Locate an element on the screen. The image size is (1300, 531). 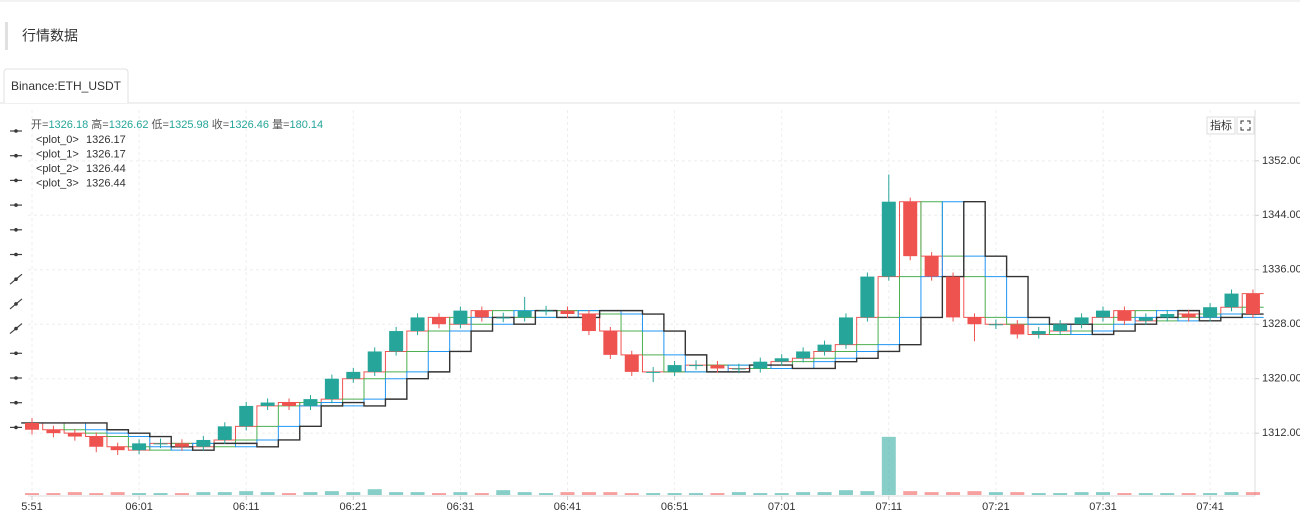
x-tick-label: 07:41 is located at coordinates (1210, 507).